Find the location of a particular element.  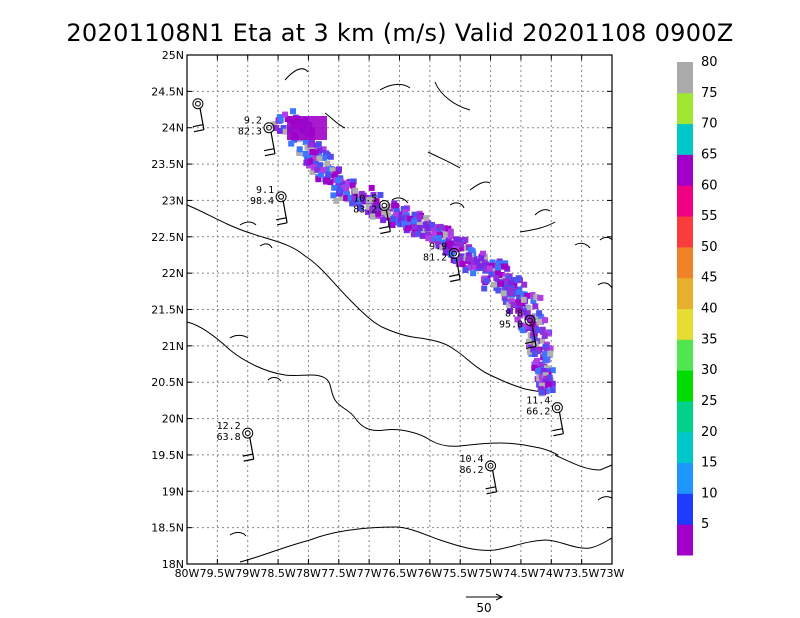

y-tick-label: 20N is located at coordinates (173, 419).